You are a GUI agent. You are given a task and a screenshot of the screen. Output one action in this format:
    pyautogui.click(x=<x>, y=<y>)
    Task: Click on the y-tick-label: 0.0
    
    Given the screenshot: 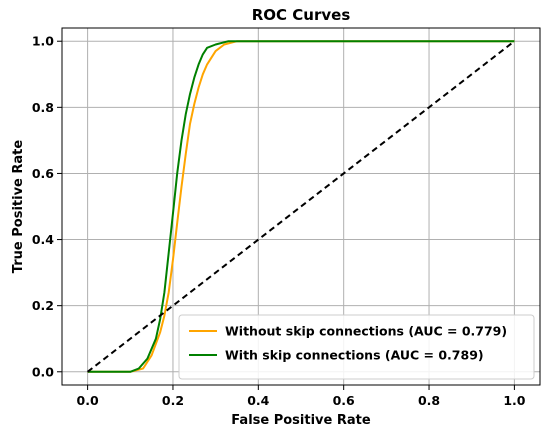 What is the action you would take?
    pyautogui.click(x=43, y=371)
    